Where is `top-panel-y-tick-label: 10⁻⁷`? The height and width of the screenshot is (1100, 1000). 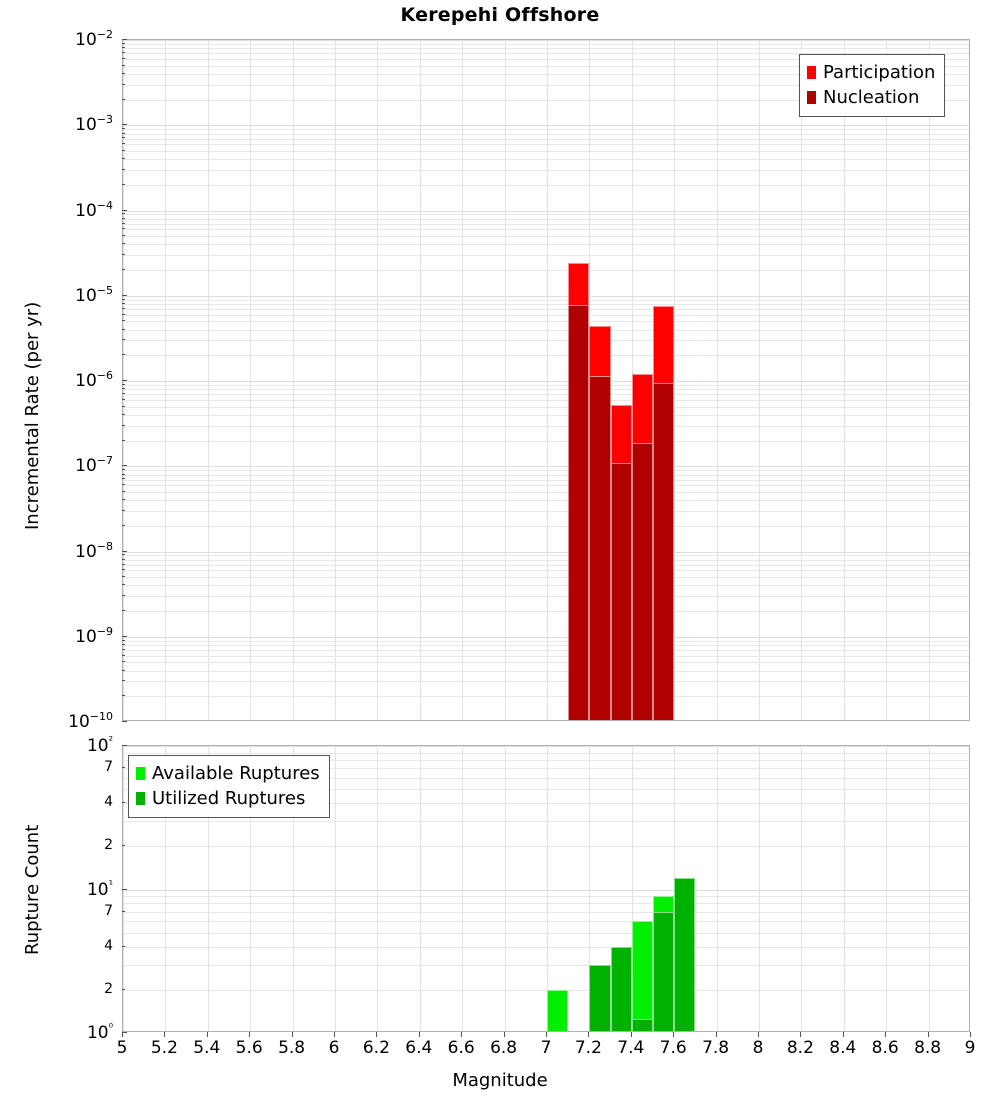
top-panel-y-tick-label: 10⁻⁷ is located at coordinates (94, 465).